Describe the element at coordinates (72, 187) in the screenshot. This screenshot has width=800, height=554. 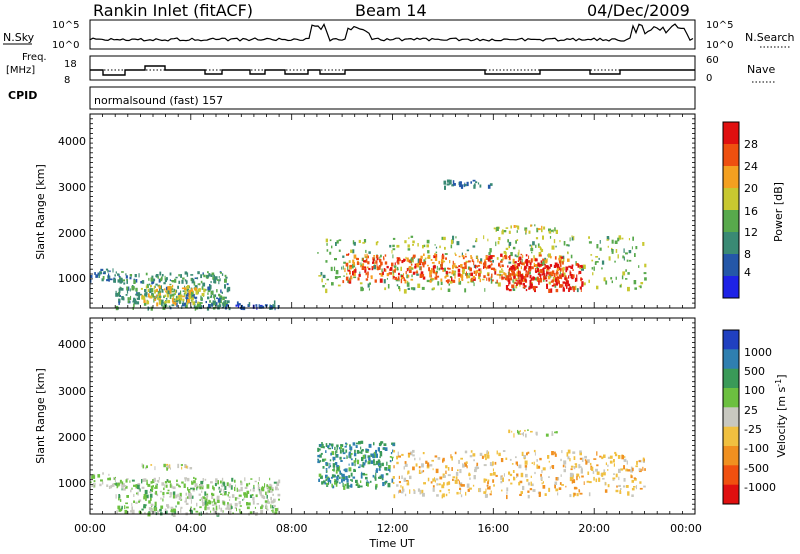
I see `power-ytick-3000: 3000` at that location.